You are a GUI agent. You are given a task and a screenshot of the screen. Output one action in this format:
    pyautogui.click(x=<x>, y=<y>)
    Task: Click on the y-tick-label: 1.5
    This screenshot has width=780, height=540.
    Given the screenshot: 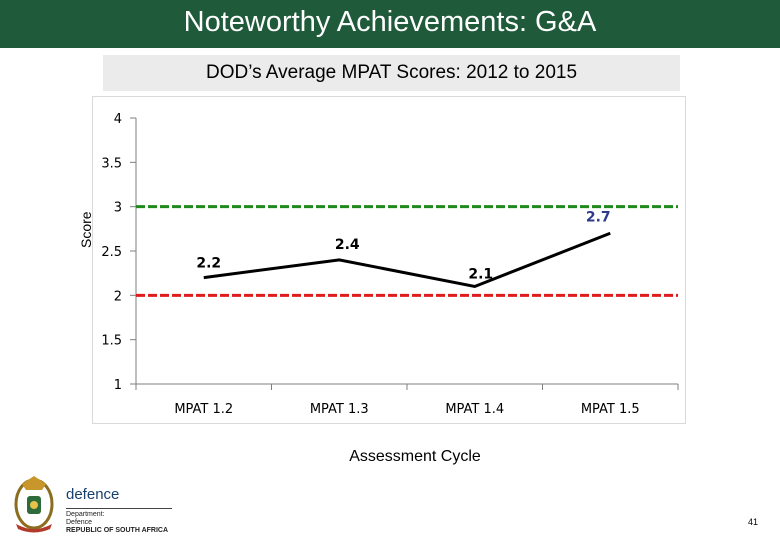 What is the action you would take?
    pyautogui.click(x=111, y=341)
    